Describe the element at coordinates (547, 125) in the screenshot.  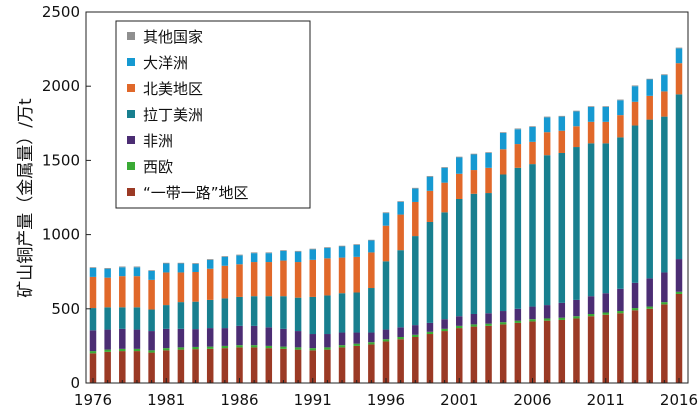
I see `bar-segment-2007-s5` at that location.